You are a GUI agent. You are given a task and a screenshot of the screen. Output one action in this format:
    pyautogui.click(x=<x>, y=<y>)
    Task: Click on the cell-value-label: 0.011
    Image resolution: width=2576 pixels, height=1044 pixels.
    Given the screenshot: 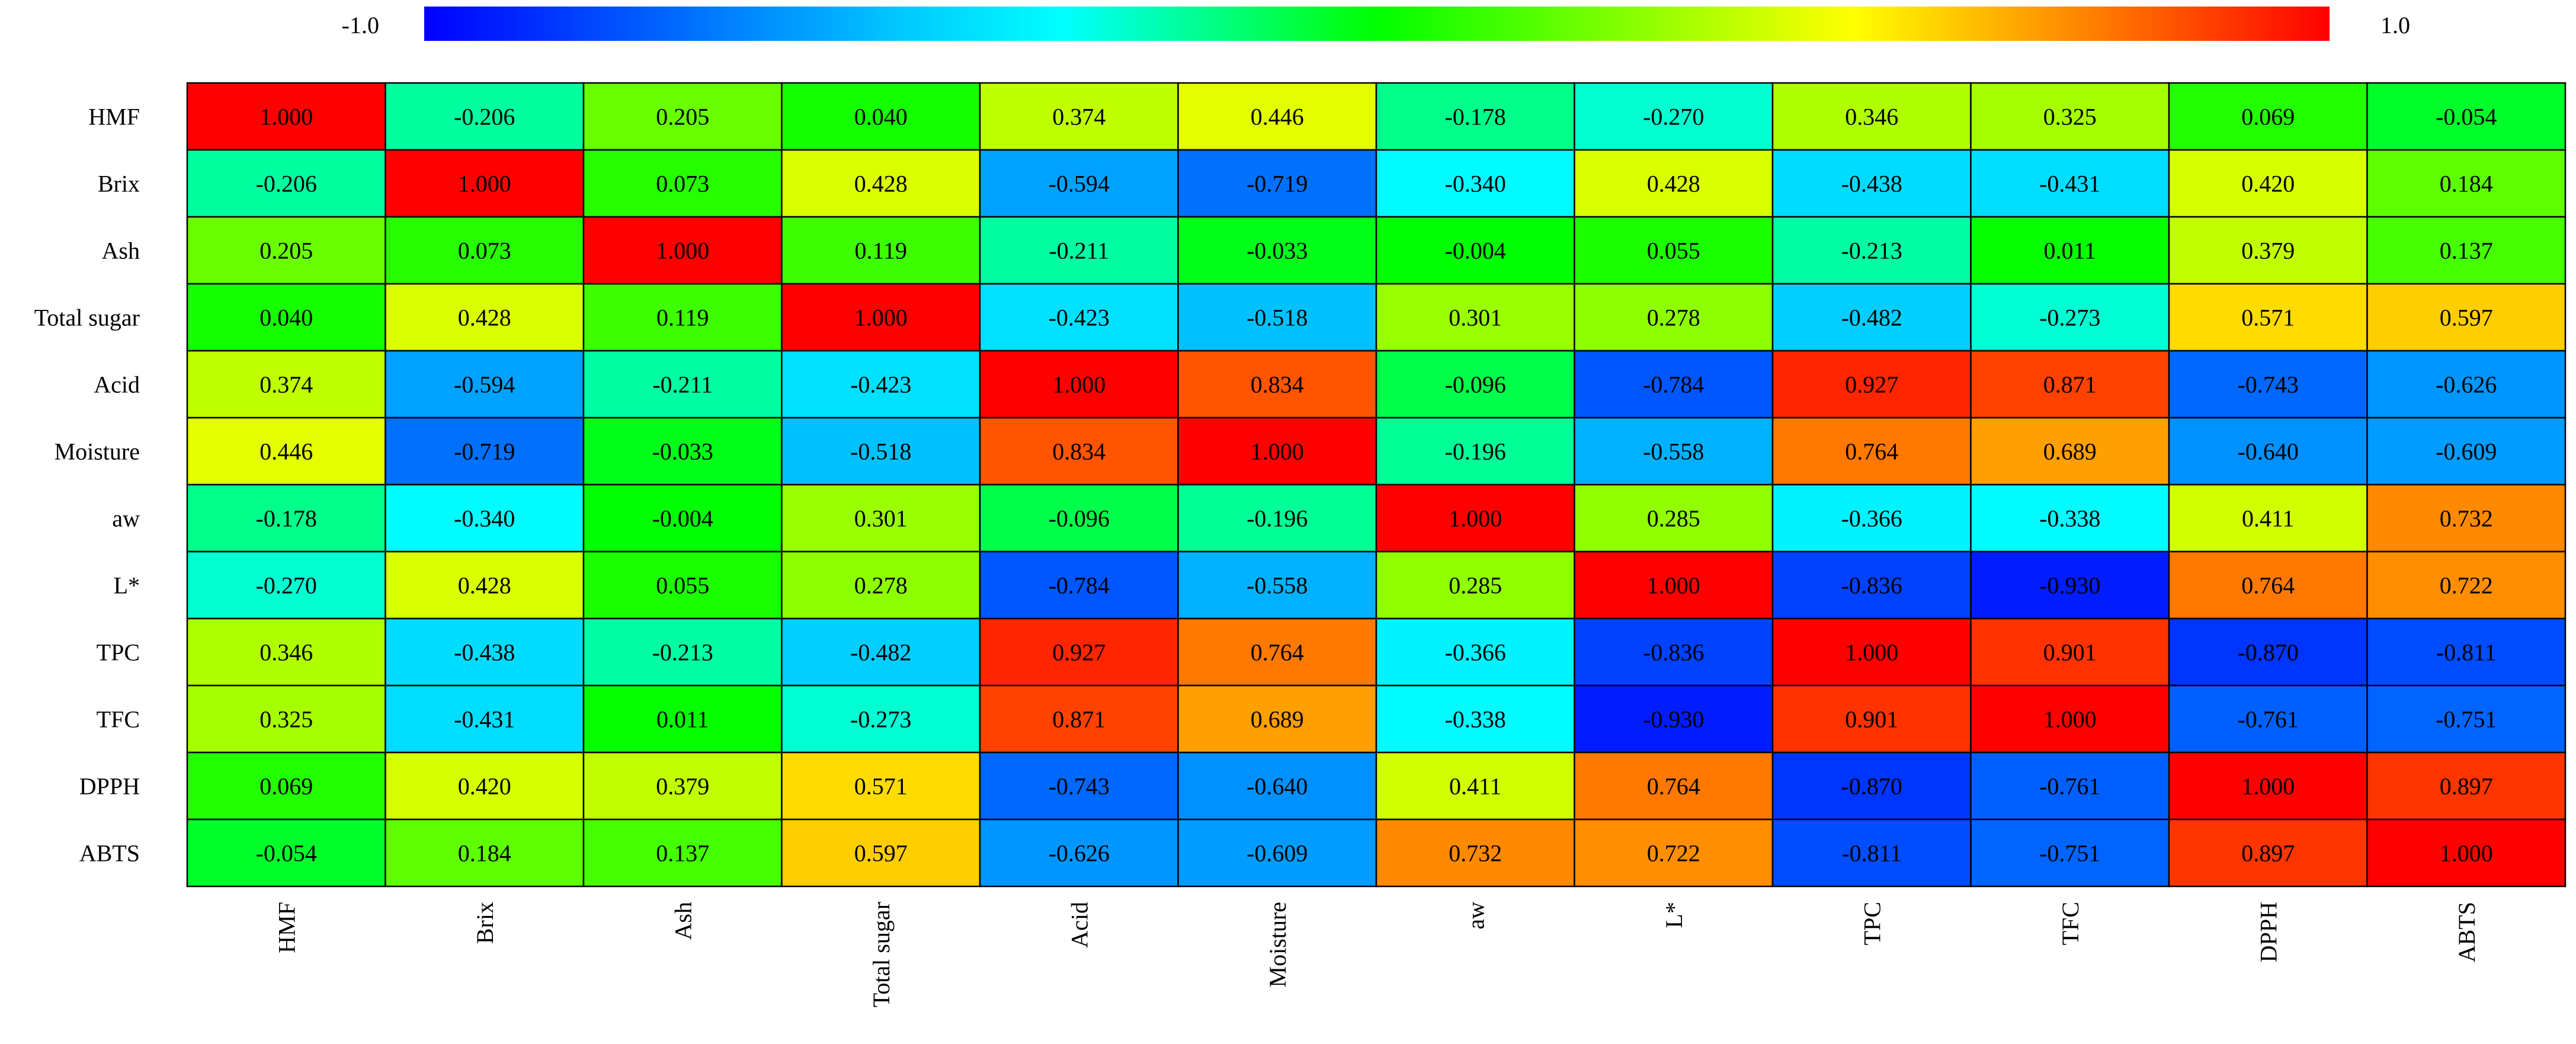 What is the action you would take?
    pyautogui.click(x=682, y=719)
    